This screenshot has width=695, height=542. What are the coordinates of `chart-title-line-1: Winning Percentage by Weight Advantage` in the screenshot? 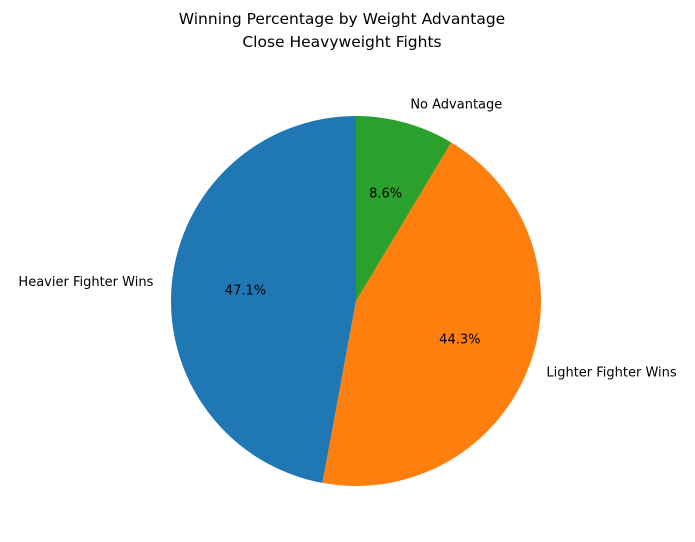 It's located at (342, 19).